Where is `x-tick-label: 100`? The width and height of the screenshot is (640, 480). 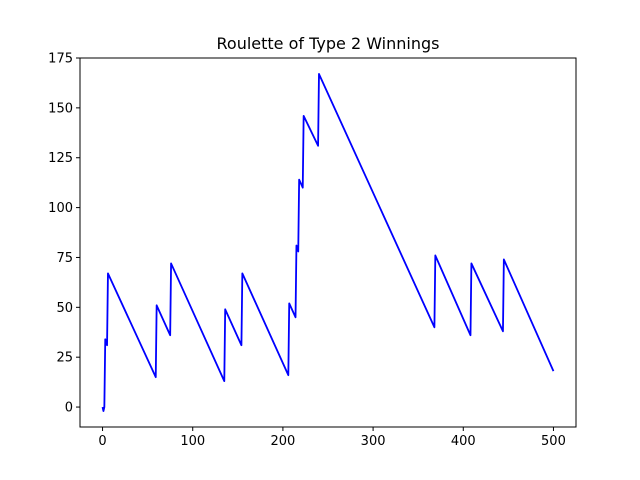
x-tick-label: 100 is located at coordinates (192, 441).